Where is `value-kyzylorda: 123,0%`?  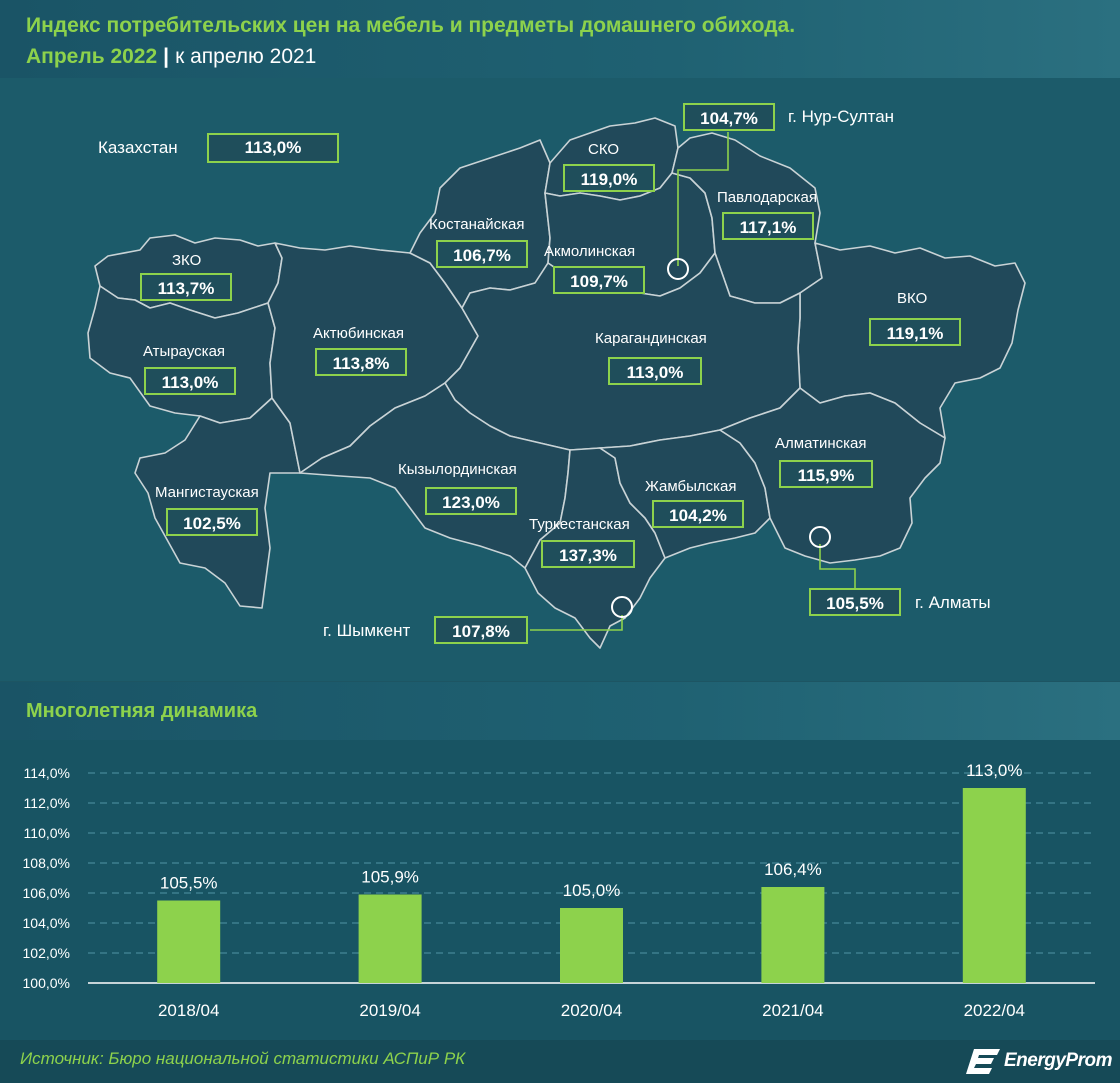 value-kyzylorda: 123,0% is located at coordinates (471, 501).